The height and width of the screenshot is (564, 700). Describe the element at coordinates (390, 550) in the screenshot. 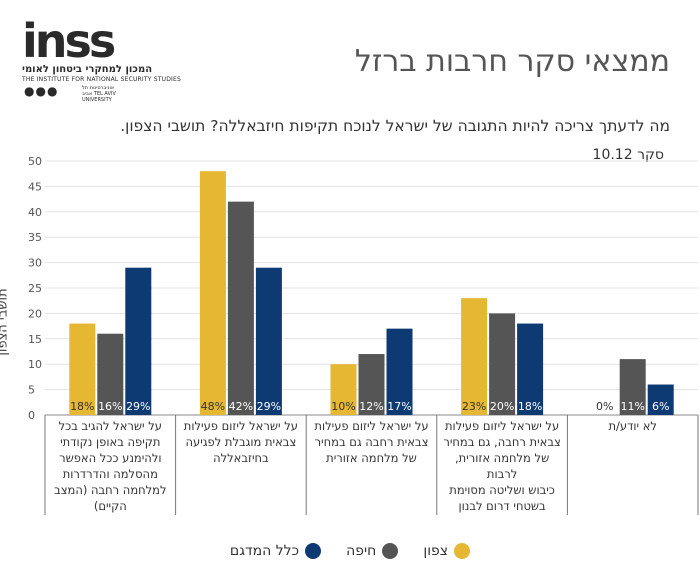

I see `legend-swatch-haifa` at that location.